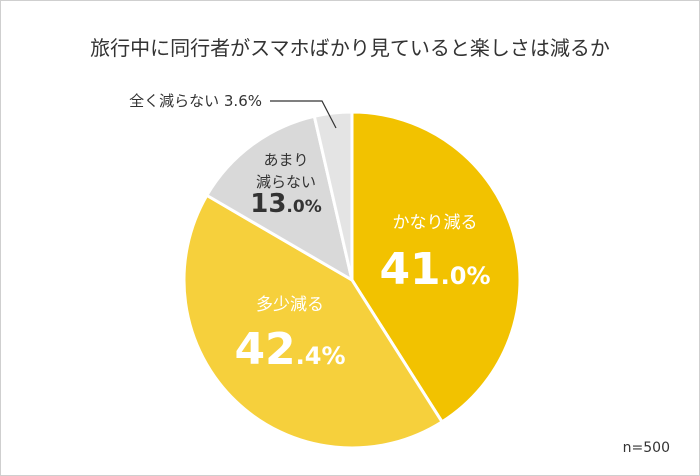 This screenshot has width=700, height=476. I want to click on slice-label: 減らない, so click(286, 182).